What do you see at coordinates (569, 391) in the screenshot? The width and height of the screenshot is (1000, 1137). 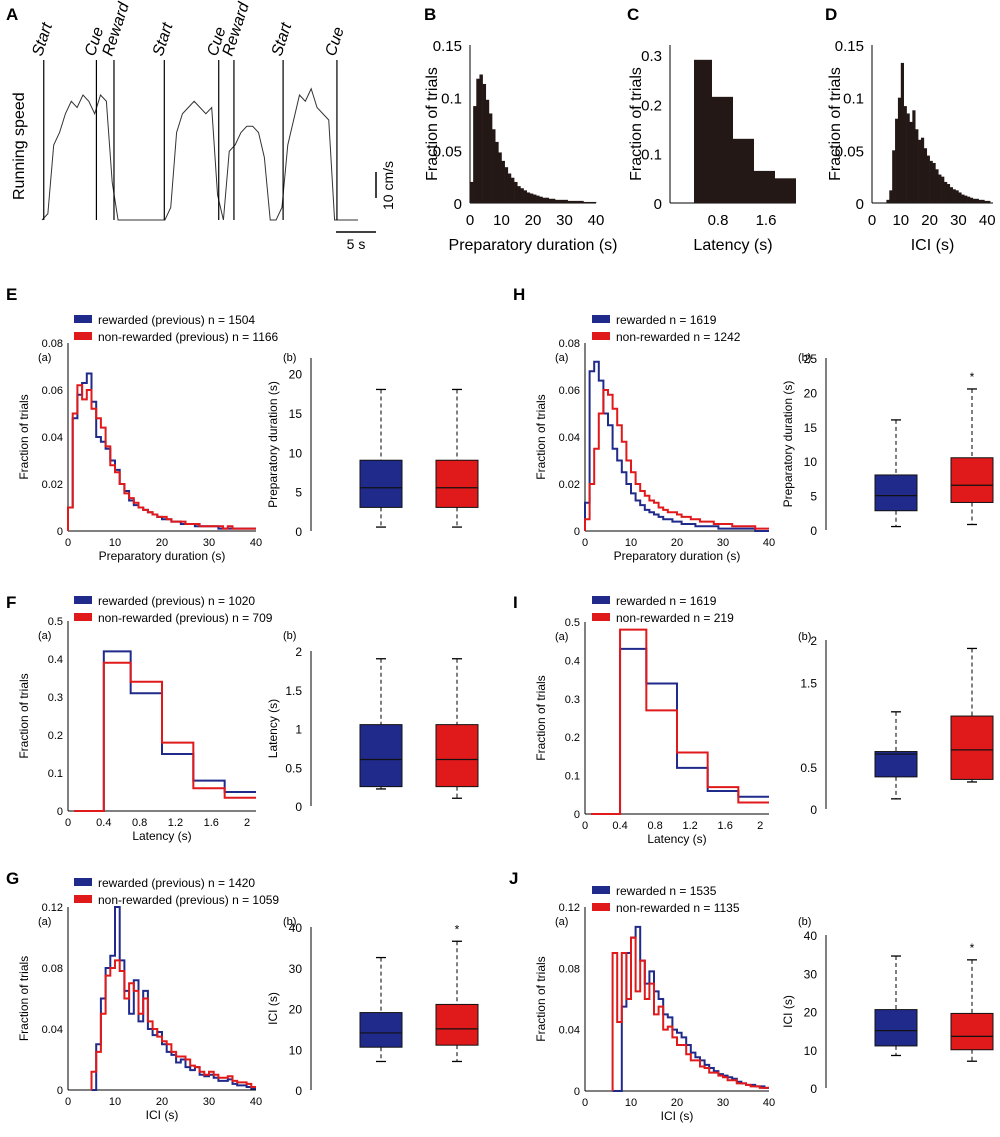 I see `y-tick-label: 0.06` at bounding box center [569, 391].